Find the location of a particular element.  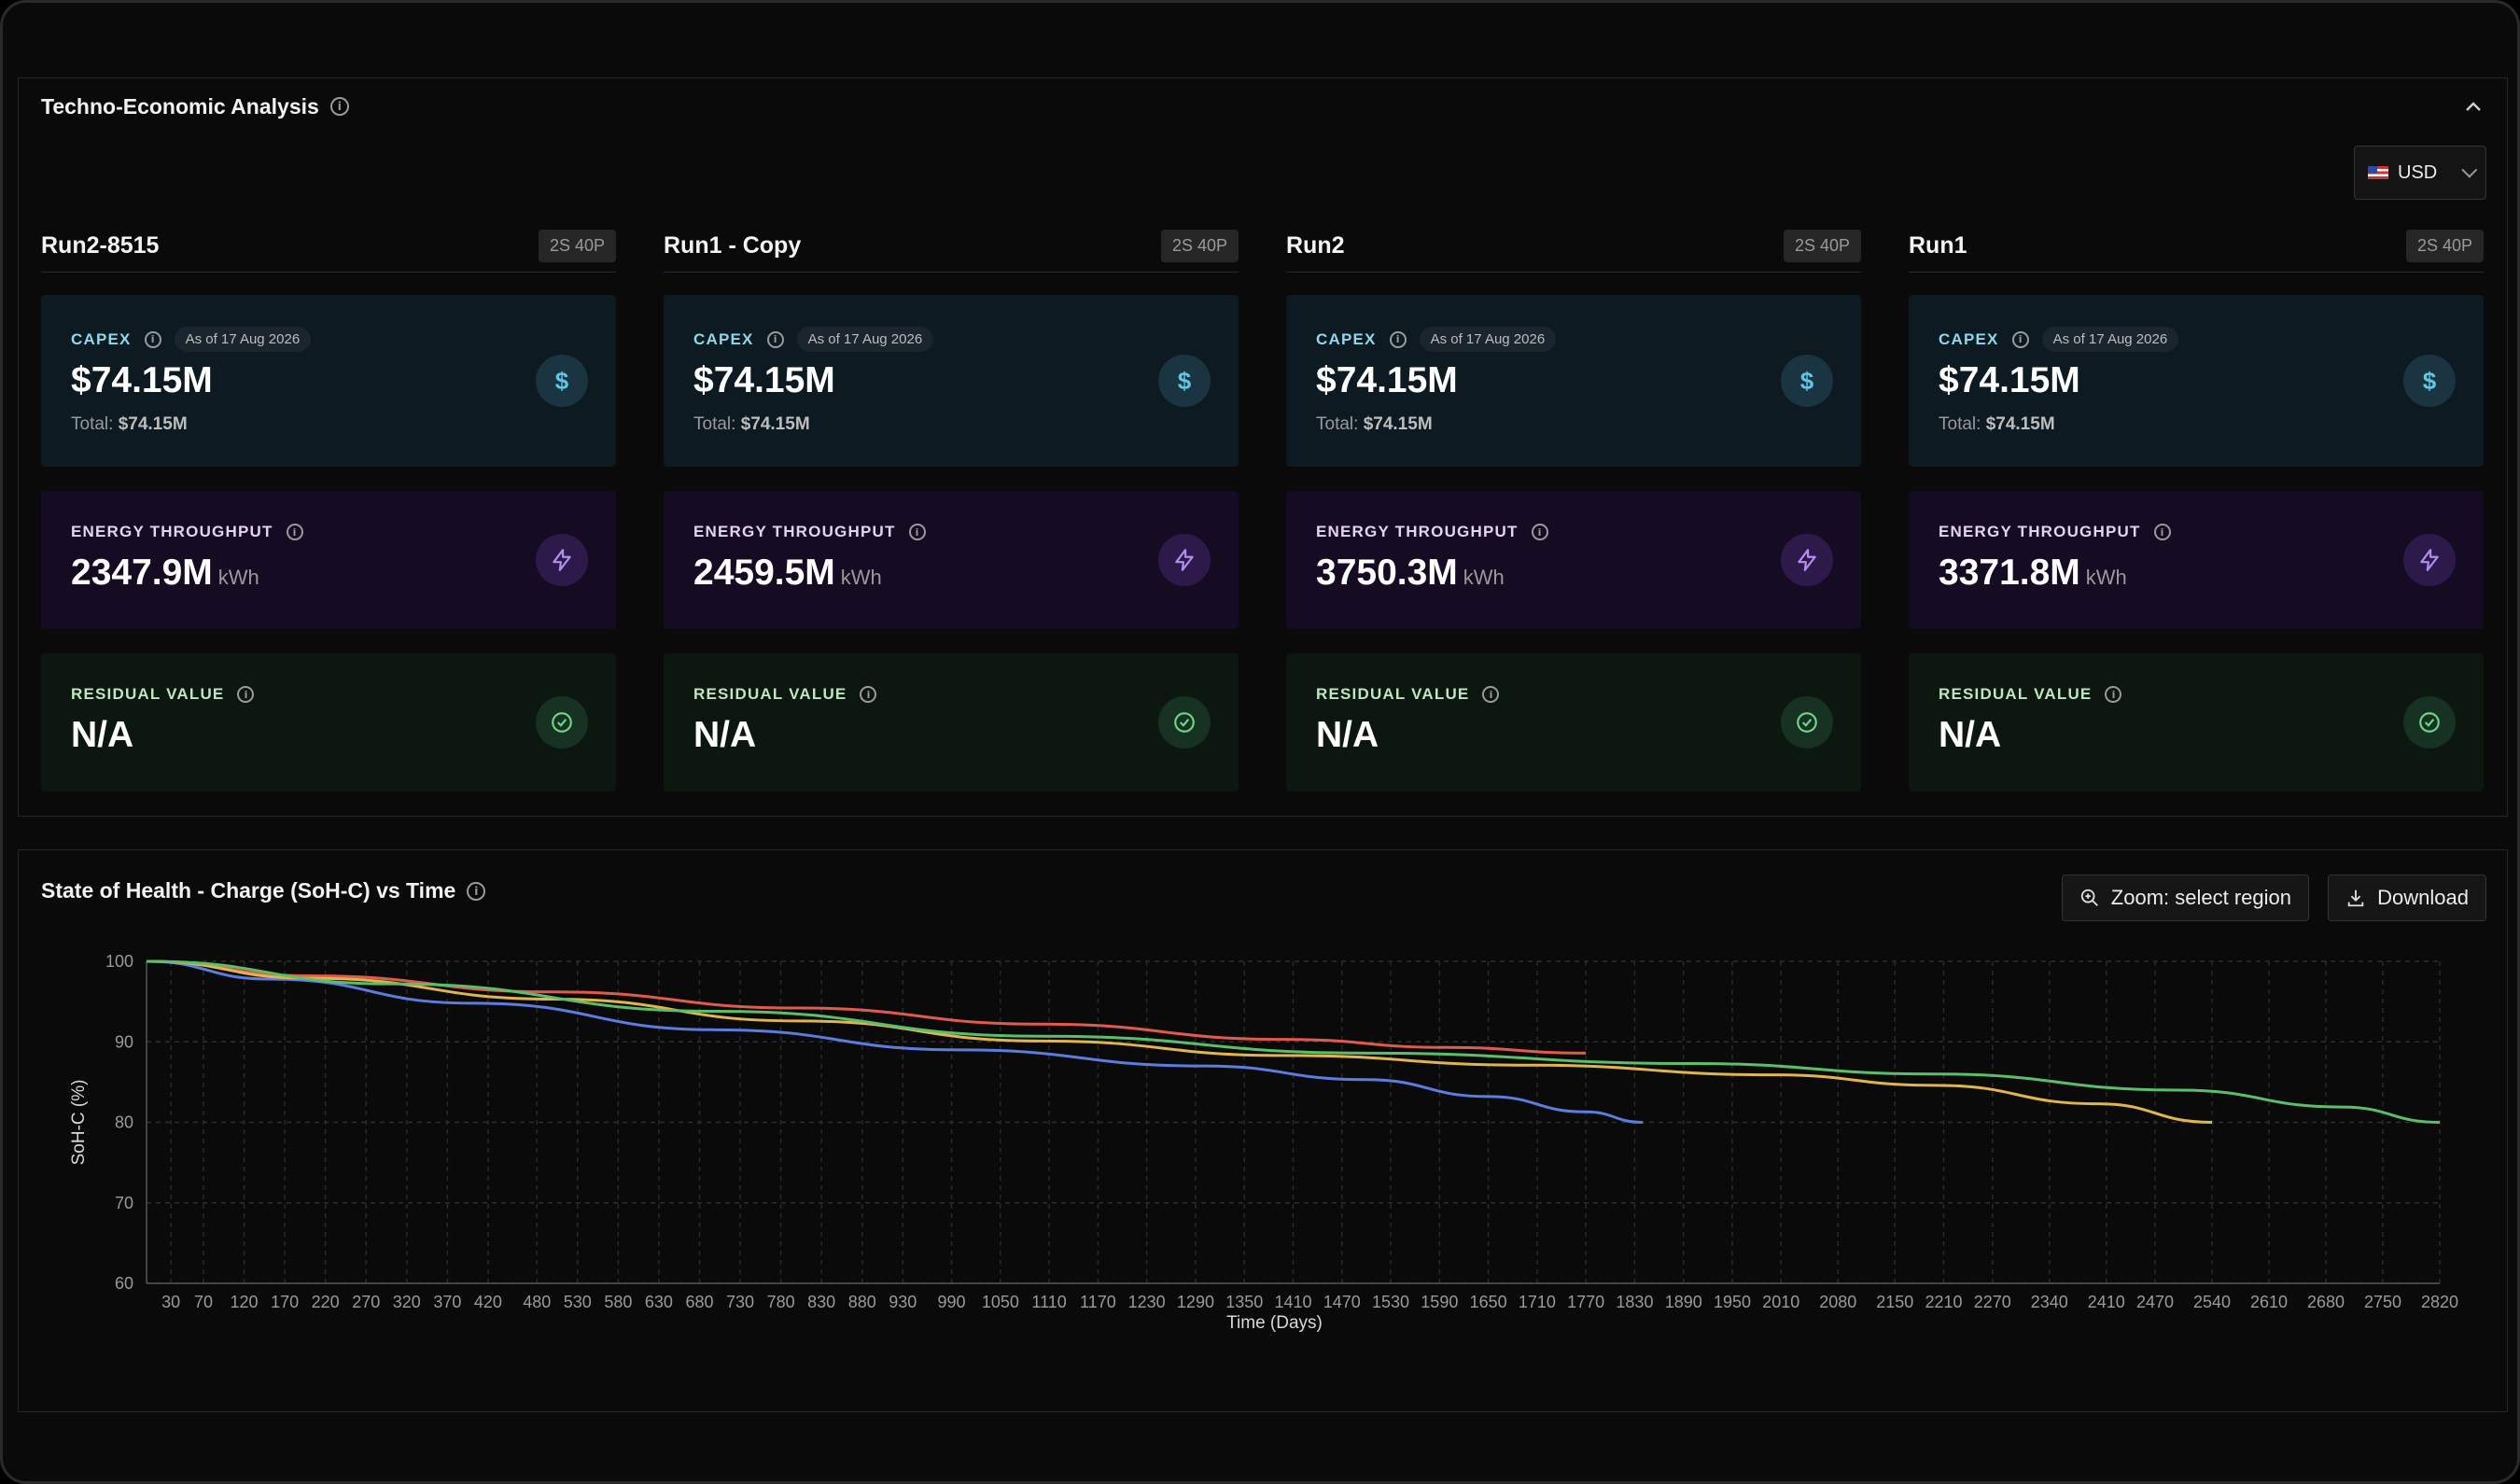

lightning-icon is located at coordinates (2429, 560).